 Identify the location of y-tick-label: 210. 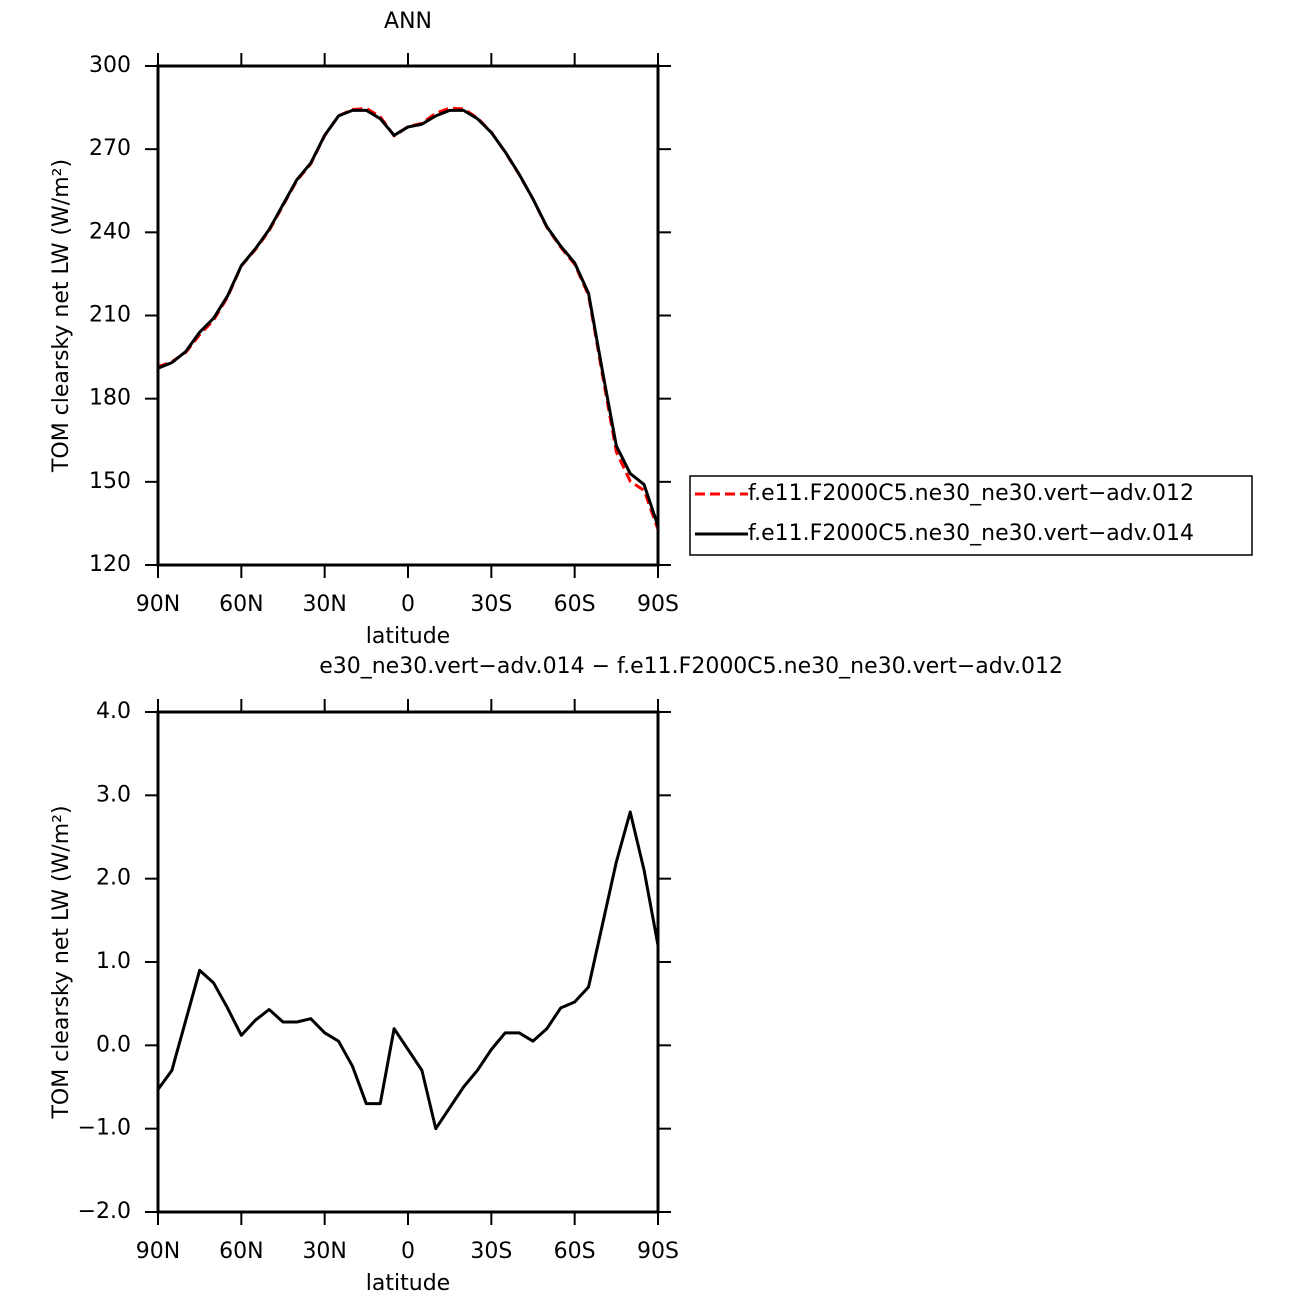
(110, 315).